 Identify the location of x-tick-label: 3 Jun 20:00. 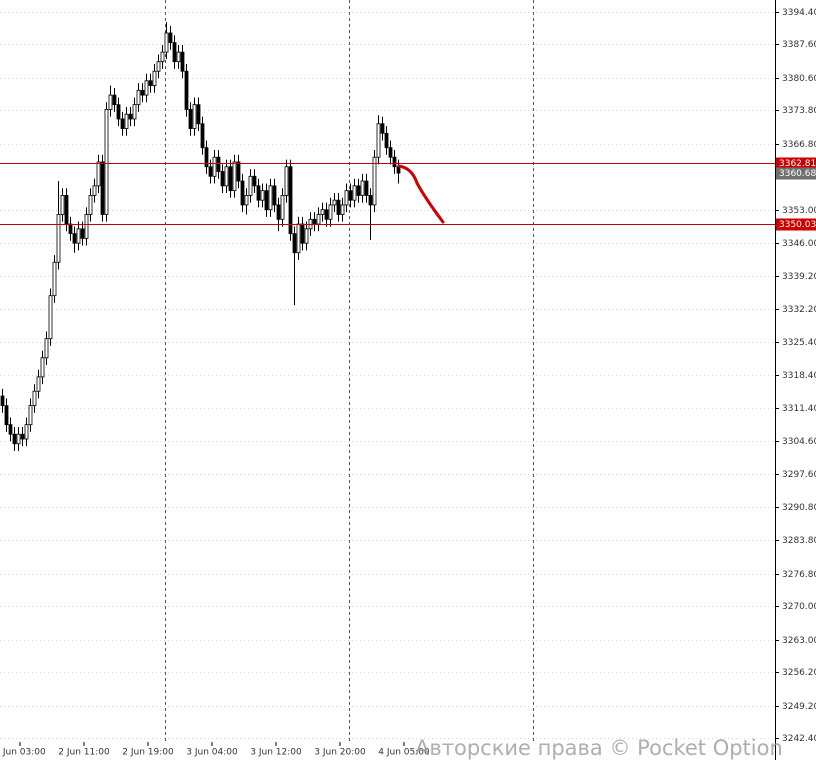
(340, 753).